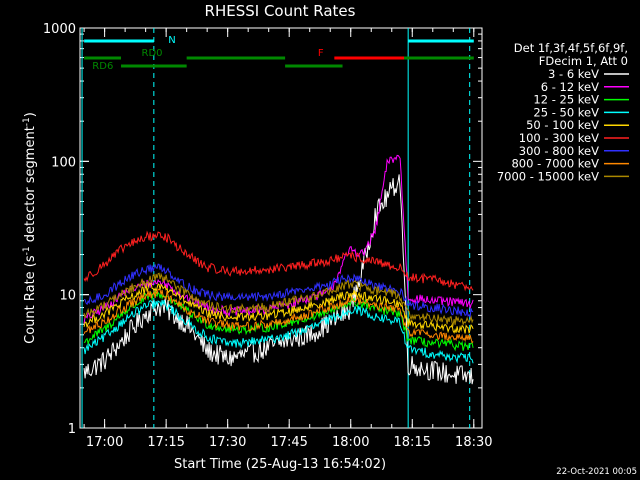 Image resolution: width=640 pixels, height=480 pixels. Describe the element at coordinates (596, 472) in the screenshot. I see `footer-date: 22-Oct-2021 00:05` at that location.